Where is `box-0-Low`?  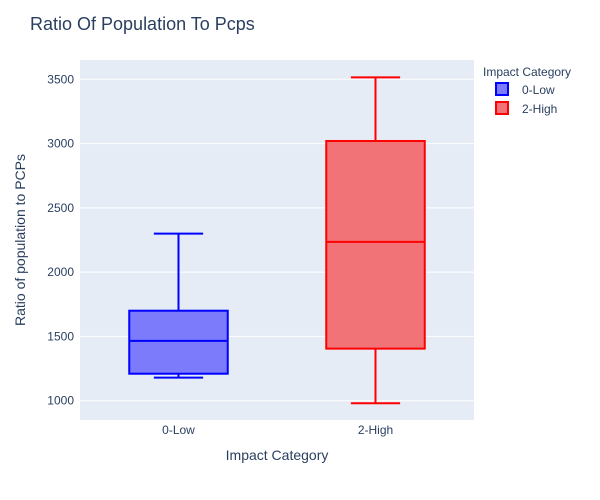
box-0-Low is located at coordinates (178, 305).